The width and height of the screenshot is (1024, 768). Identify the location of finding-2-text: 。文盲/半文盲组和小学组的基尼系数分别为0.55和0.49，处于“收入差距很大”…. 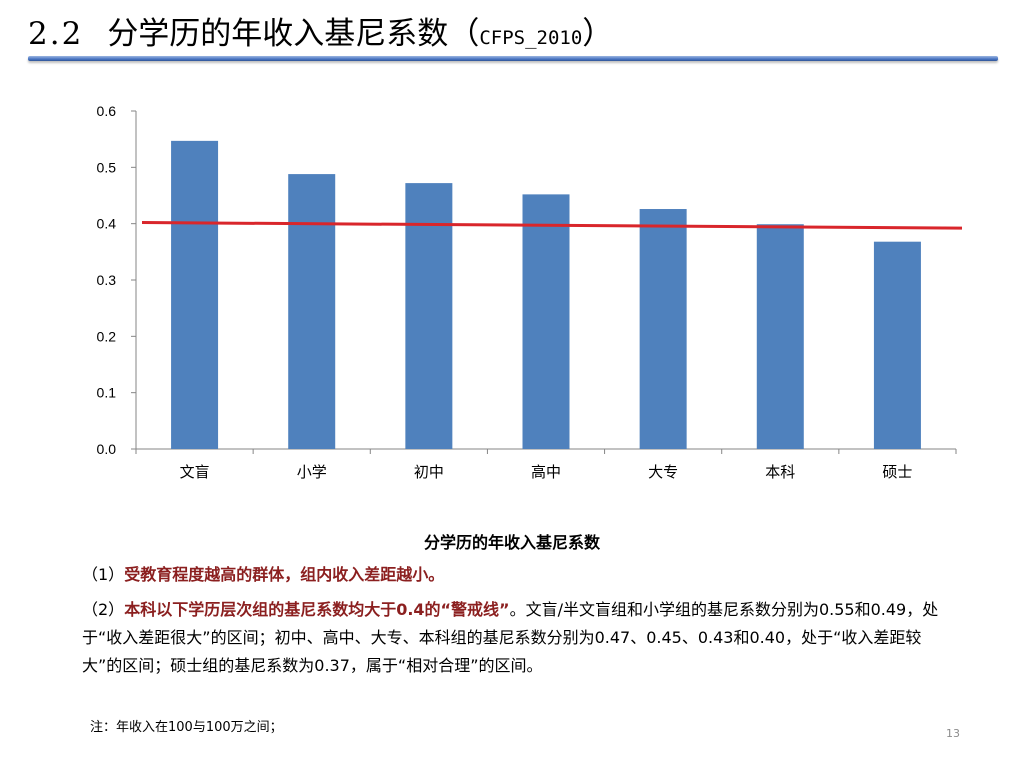
(510, 637).